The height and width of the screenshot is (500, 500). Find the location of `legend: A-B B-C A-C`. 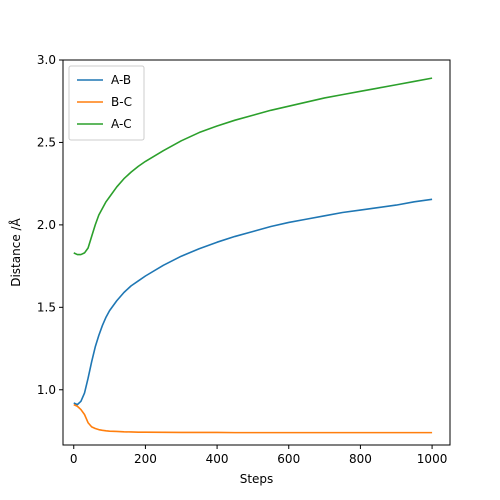

legend: A-B B-C A-C is located at coordinates (106, 103).